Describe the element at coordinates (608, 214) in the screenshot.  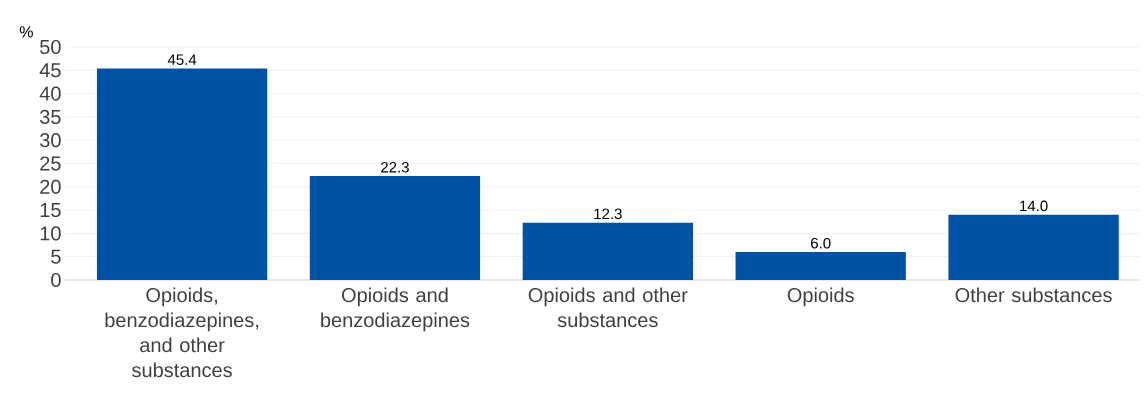
I see `data-label: 12.3` at that location.